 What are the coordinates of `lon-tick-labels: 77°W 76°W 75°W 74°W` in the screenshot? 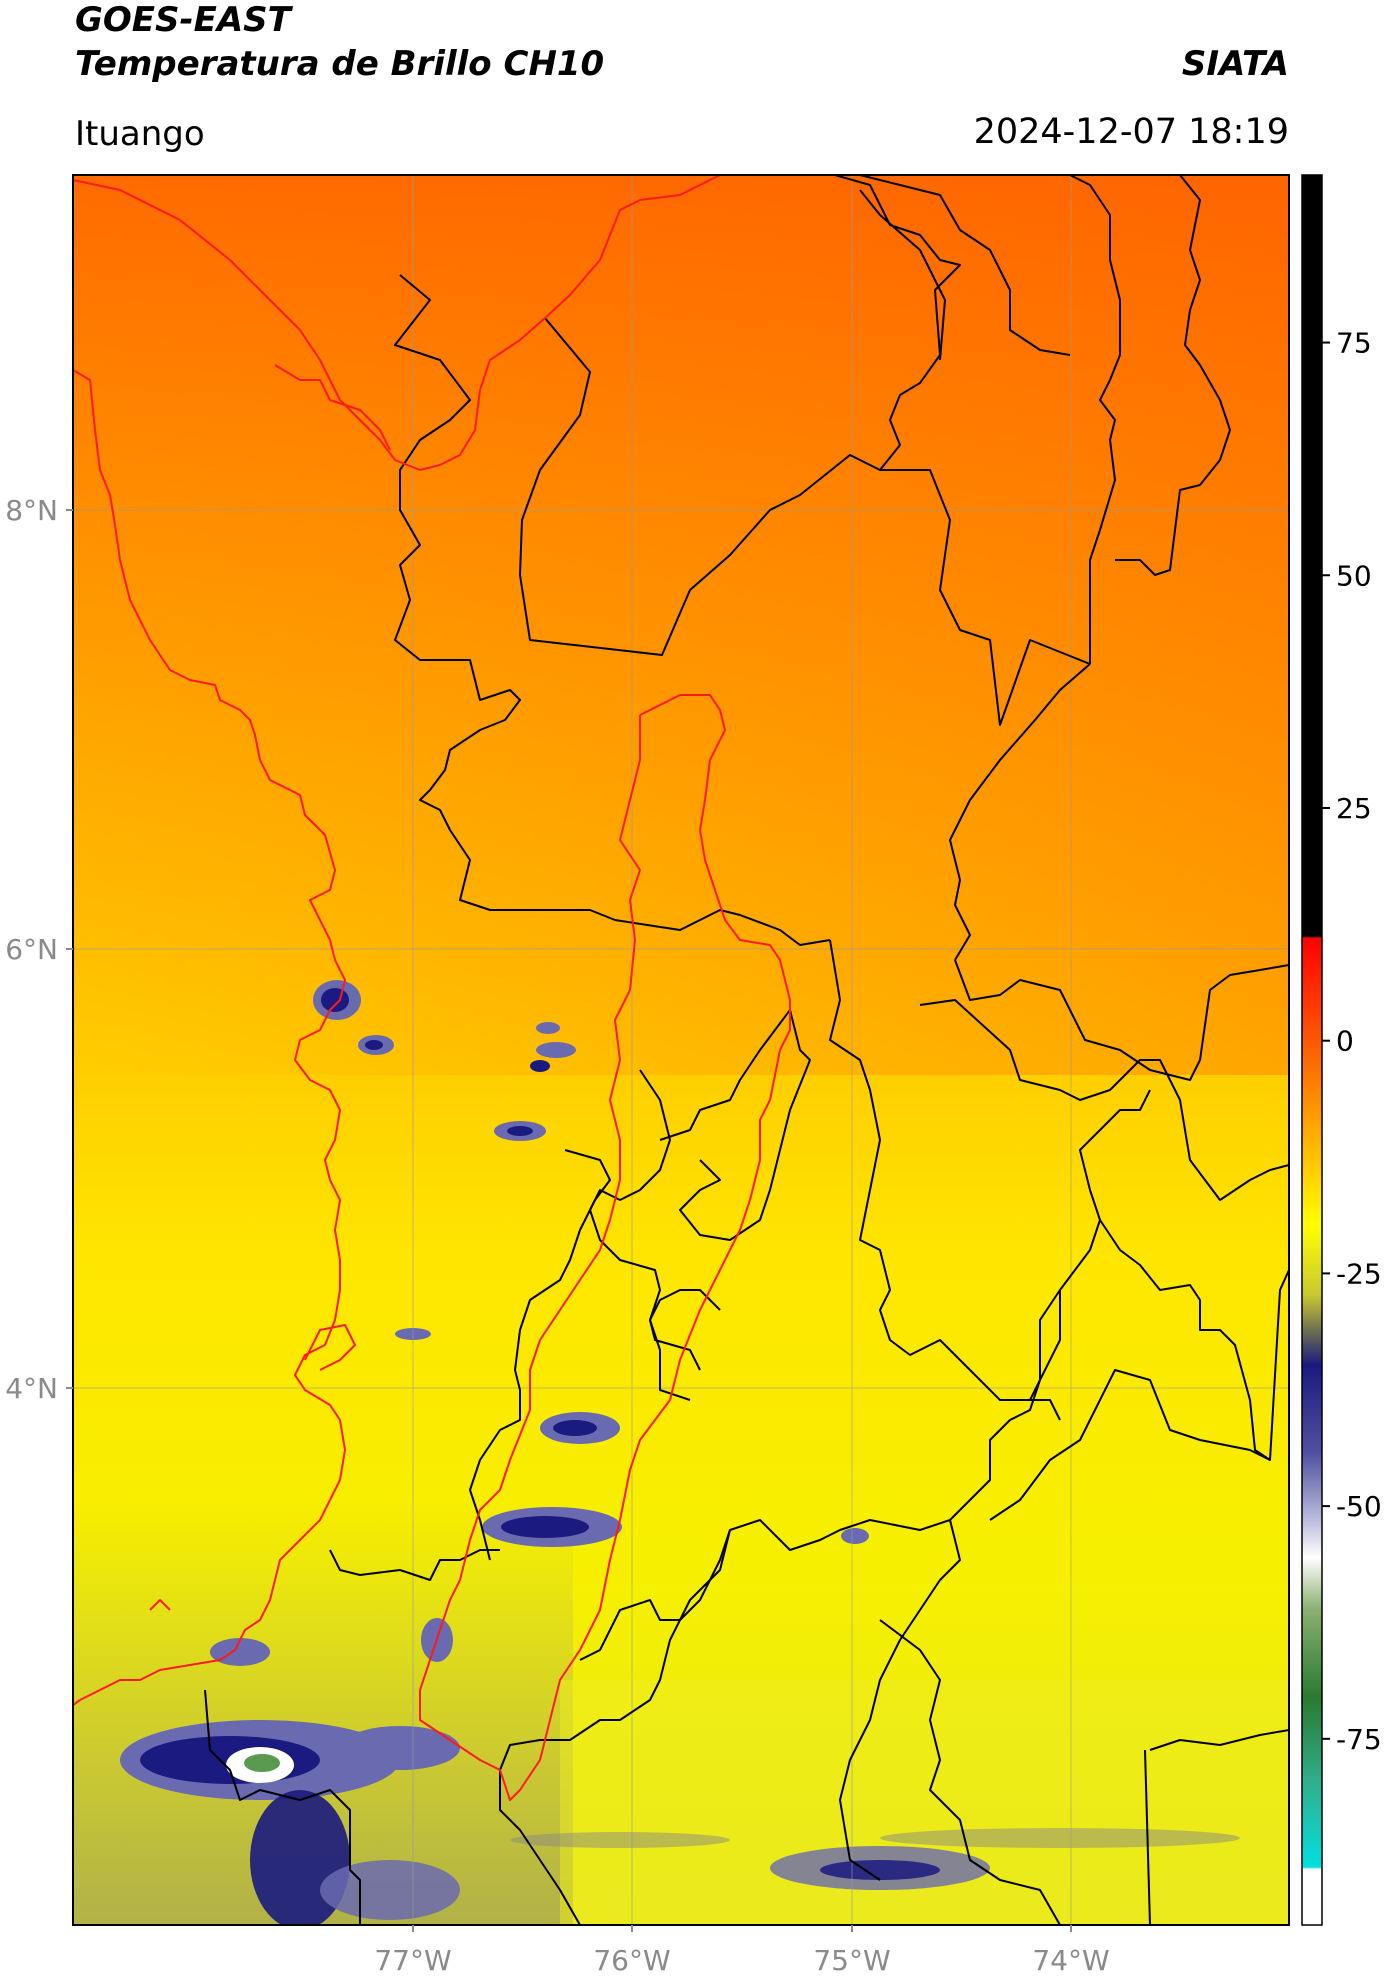 It's located at (742, 1951).